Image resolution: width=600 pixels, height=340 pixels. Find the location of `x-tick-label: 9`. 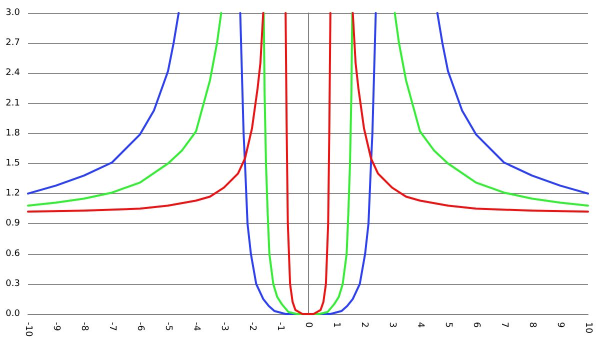

x-tick-label: 9 is located at coordinates (560, 325).